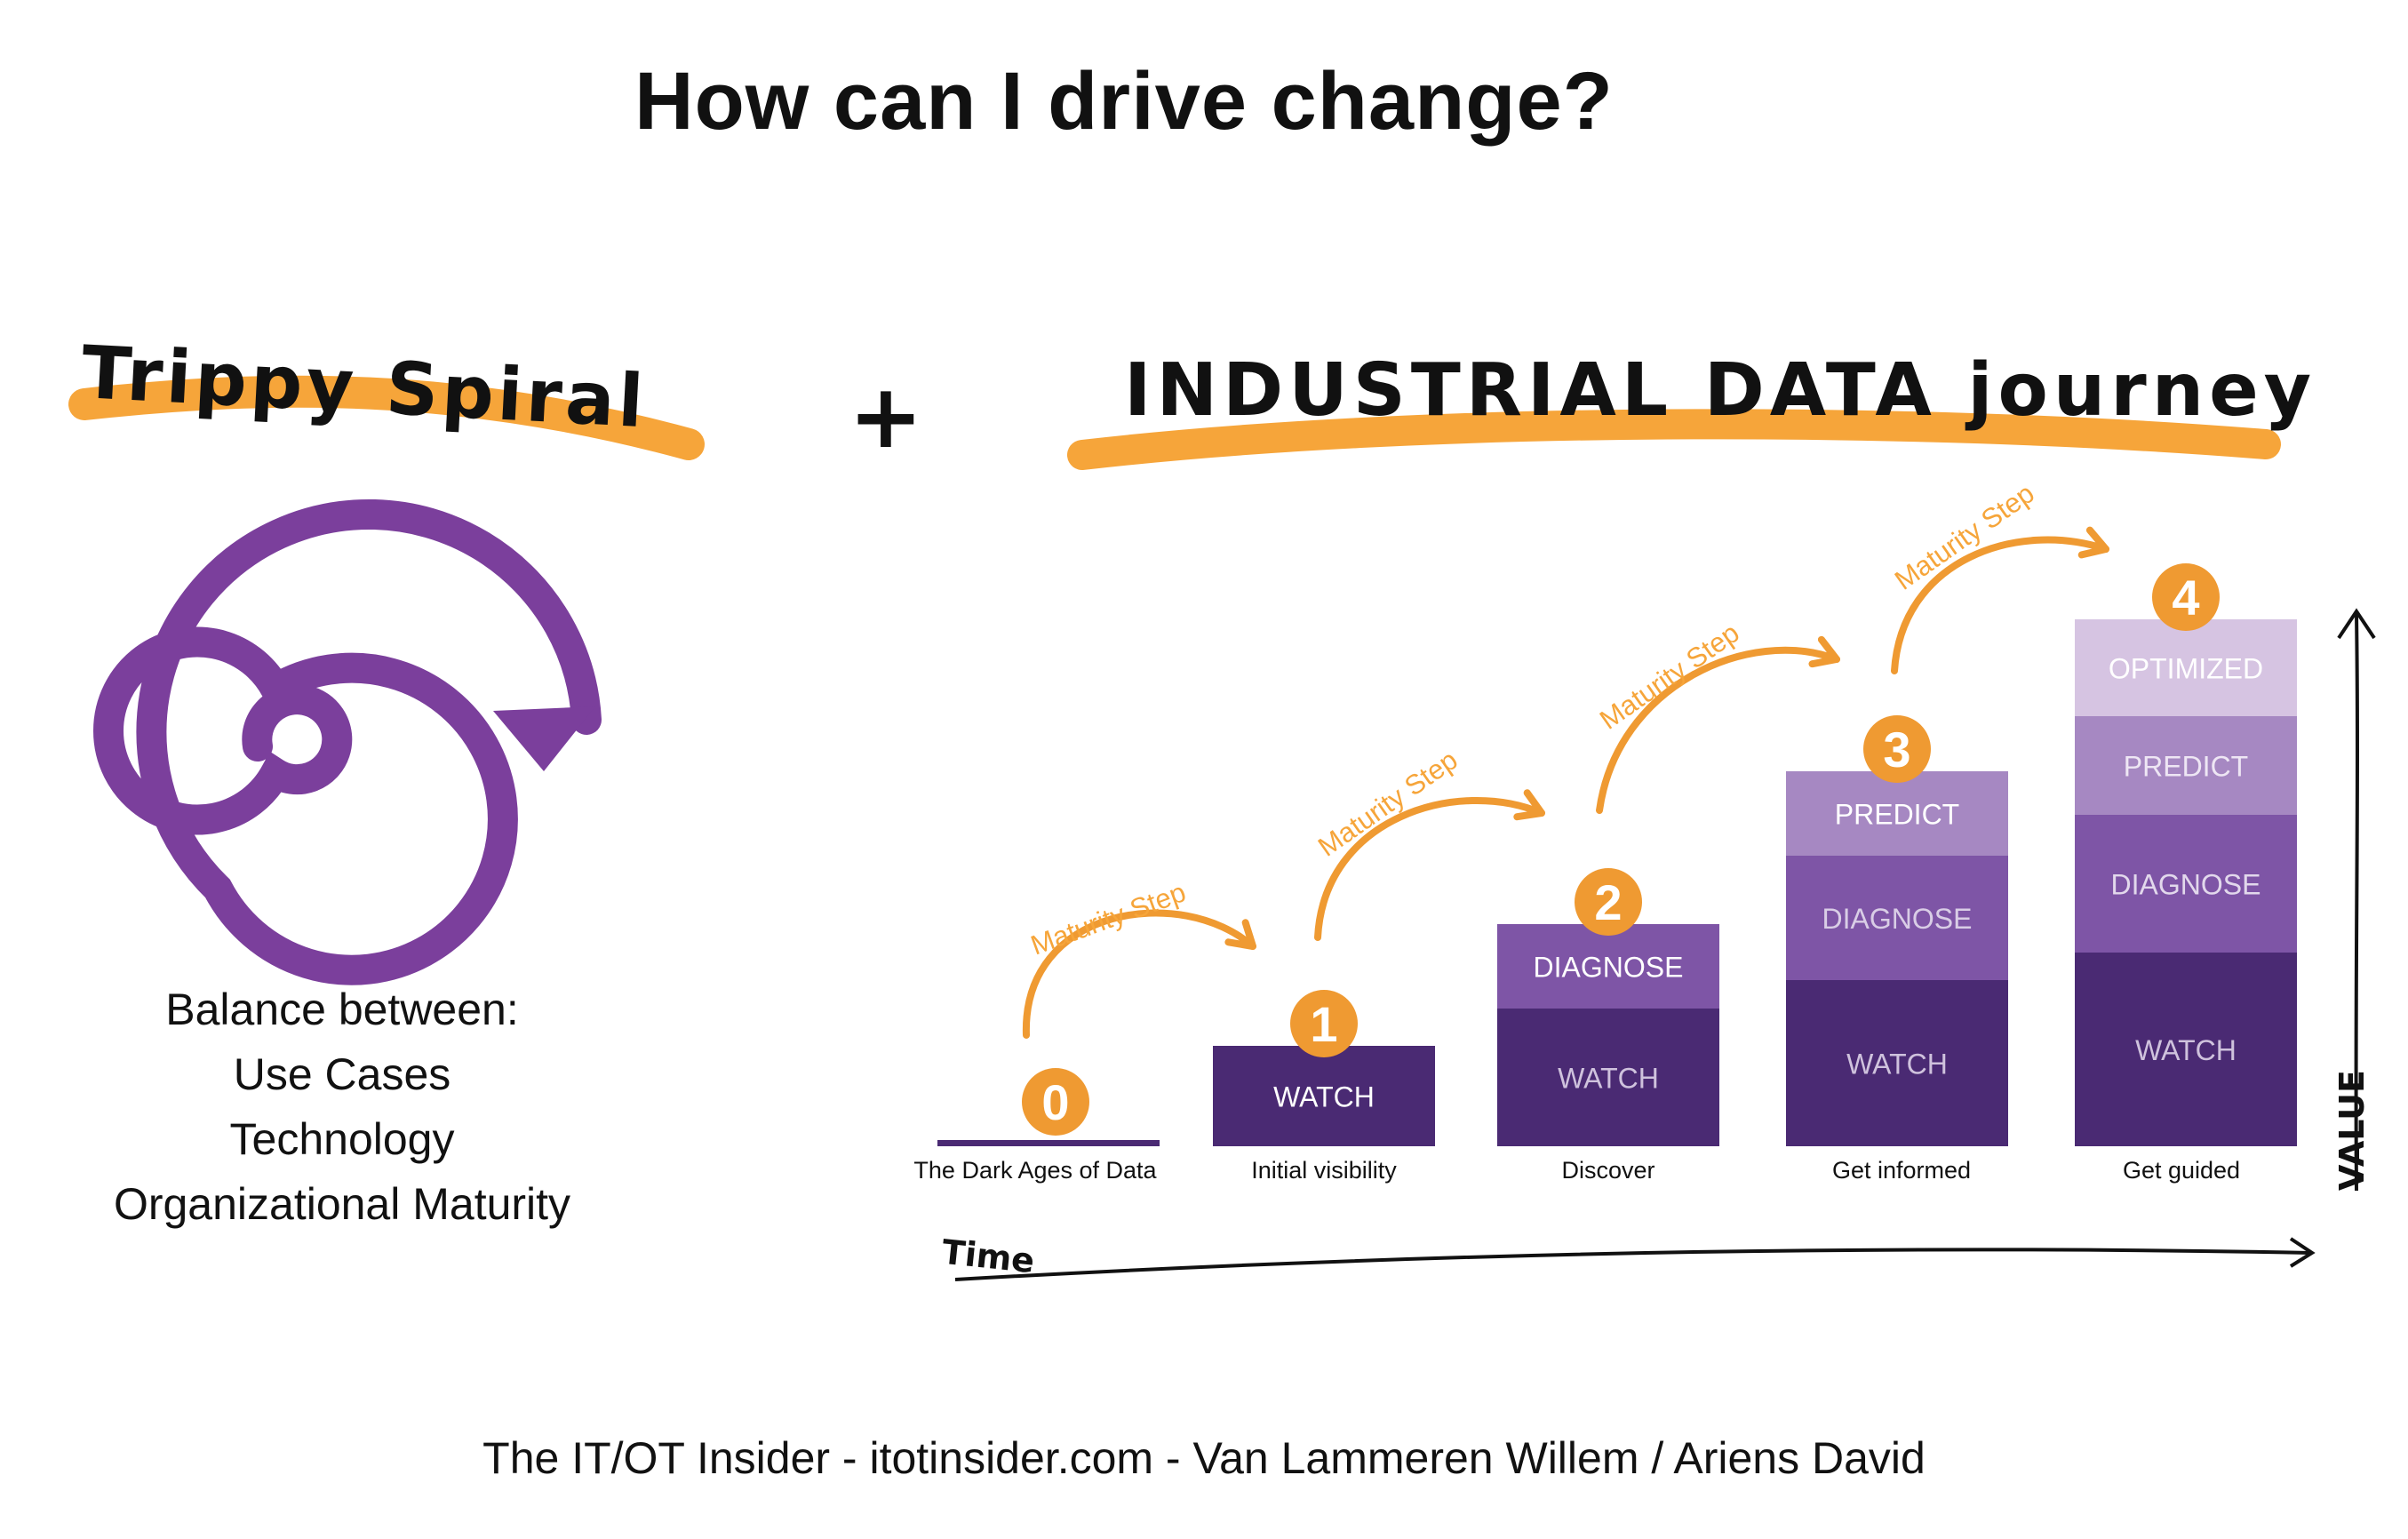 The width and height of the screenshot is (2408, 1539). I want to click on value-axis-arrowhead, so click(2356, 624).